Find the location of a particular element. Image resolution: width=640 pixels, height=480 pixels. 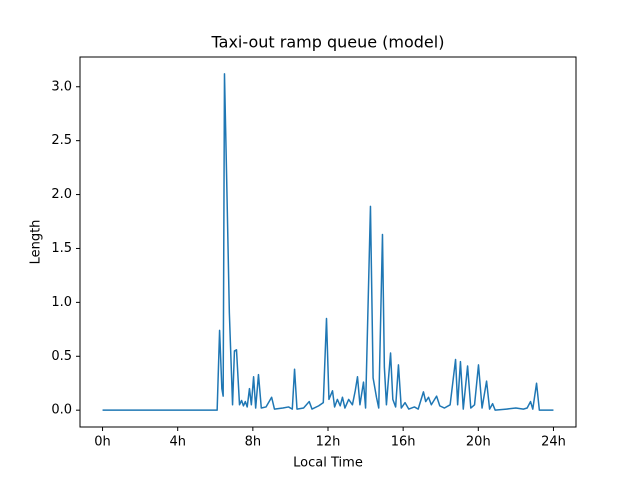

y-tick-label: 1.0 is located at coordinates (61, 302).